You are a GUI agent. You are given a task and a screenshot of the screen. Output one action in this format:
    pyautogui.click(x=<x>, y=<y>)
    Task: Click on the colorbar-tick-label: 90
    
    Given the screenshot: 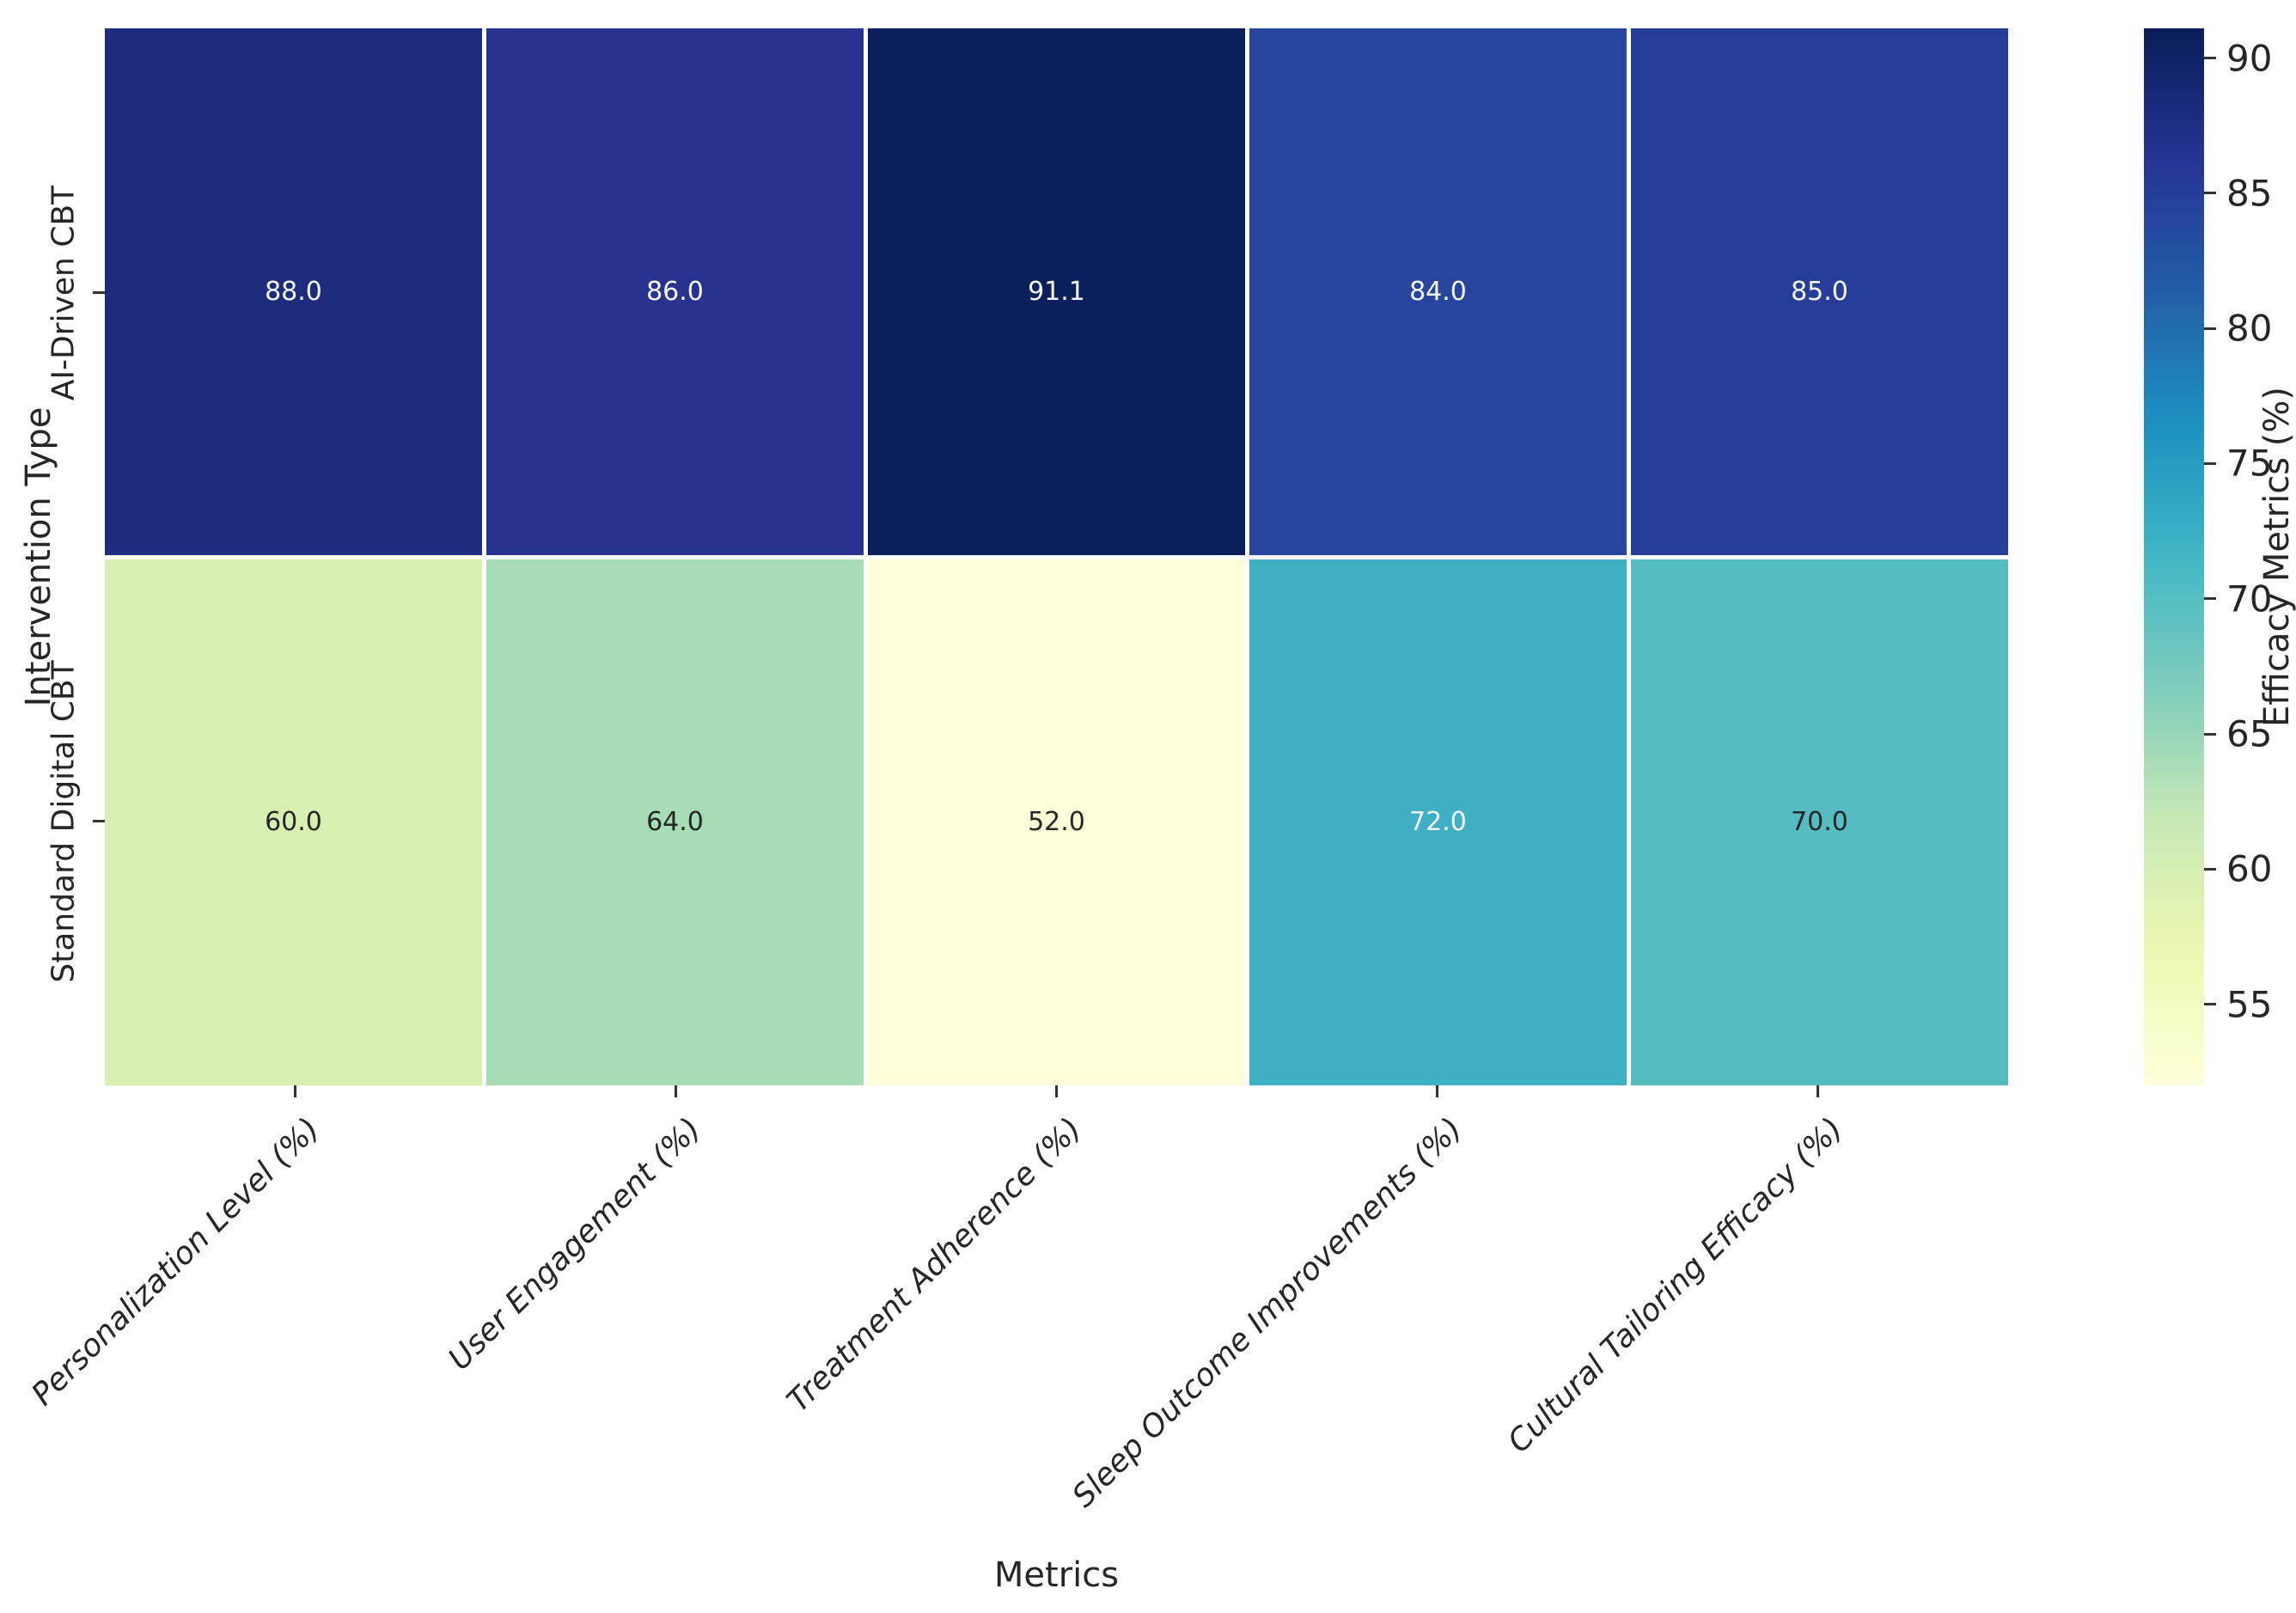 What is the action you would take?
    pyautogui.click(x=2249, y=58)
    